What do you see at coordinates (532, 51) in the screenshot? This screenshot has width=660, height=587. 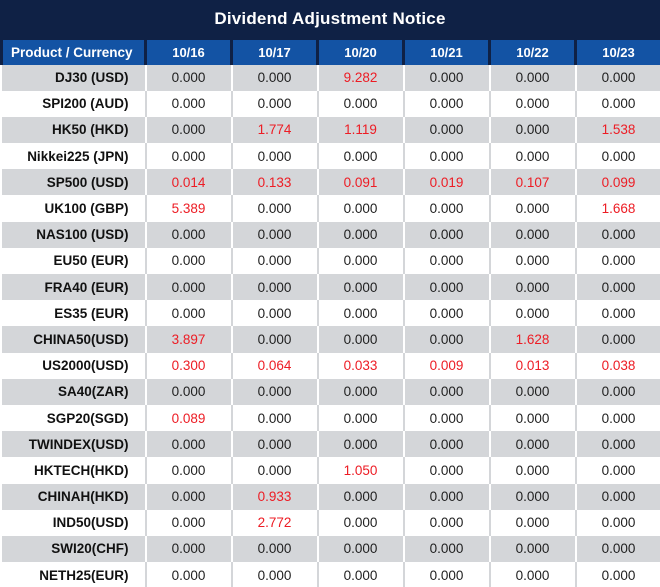 I see `column-header-date: 10/22` at bounding box center [532, 51].